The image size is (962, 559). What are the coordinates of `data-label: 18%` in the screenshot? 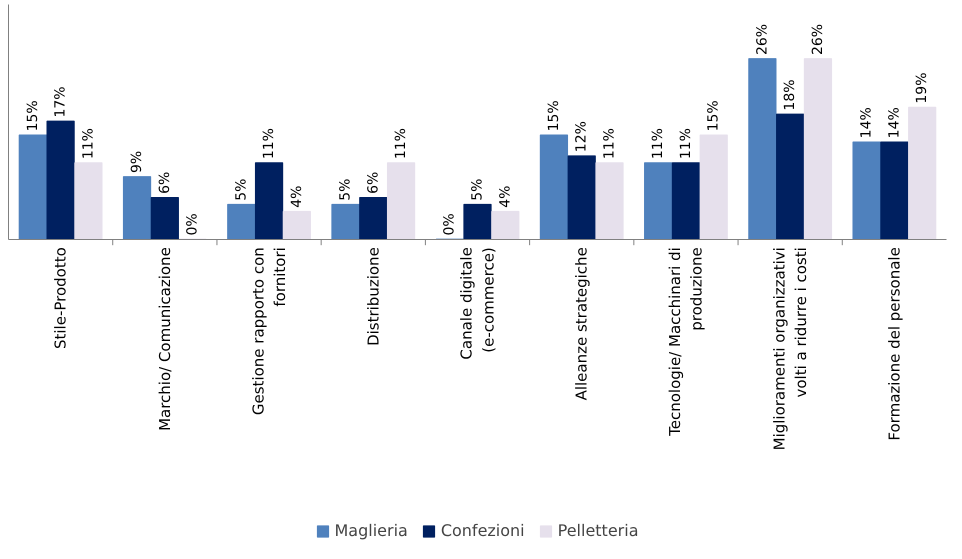 It's located at (790, 95).